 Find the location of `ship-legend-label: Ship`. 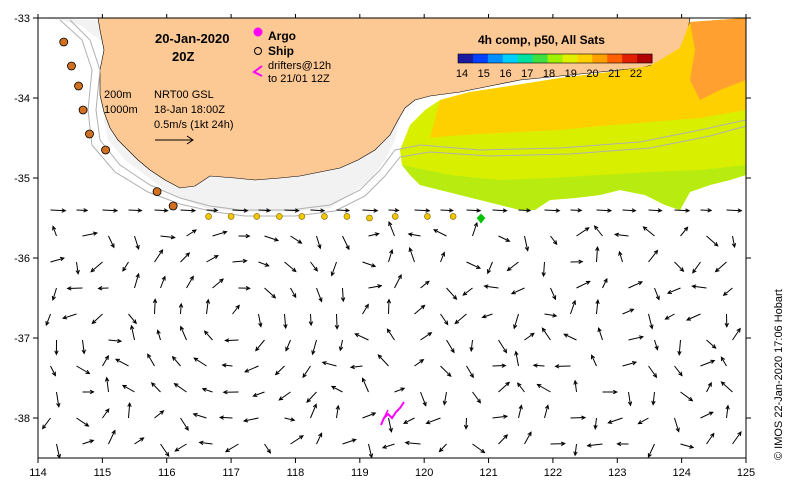

ship-legend-label: Ship is located at coordinates (281, 51).